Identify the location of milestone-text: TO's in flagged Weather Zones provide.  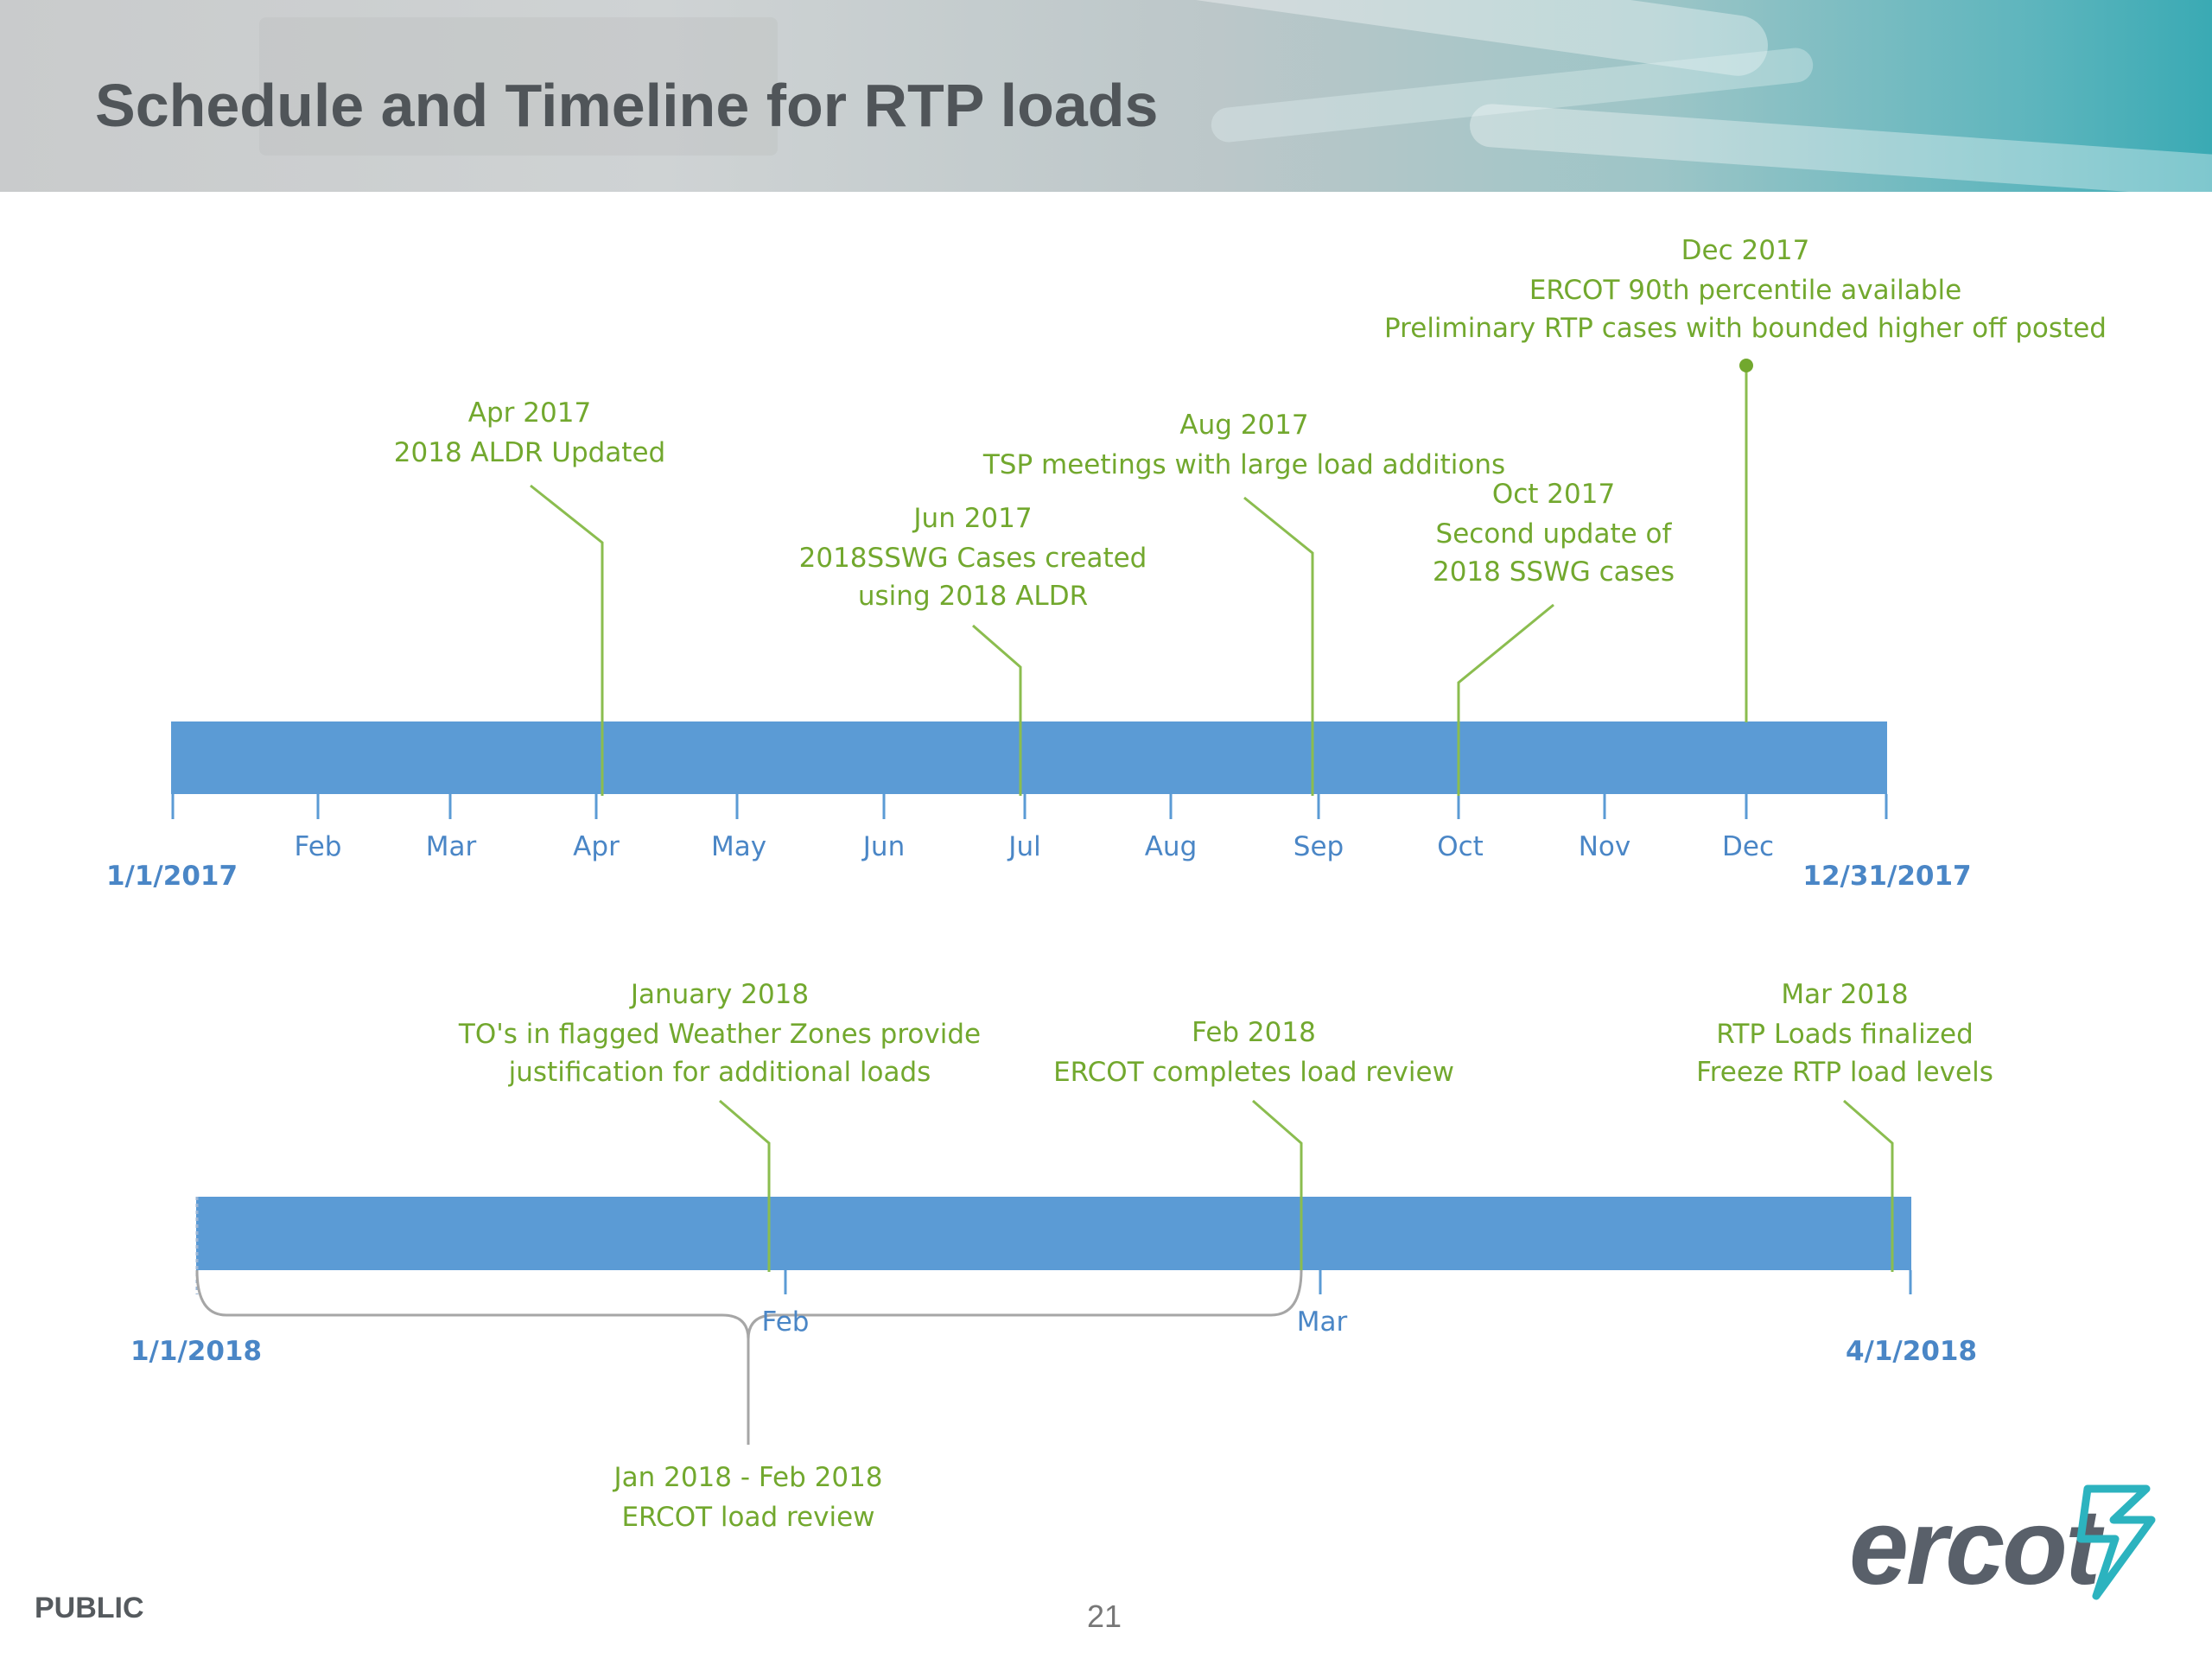
(720, 1034).